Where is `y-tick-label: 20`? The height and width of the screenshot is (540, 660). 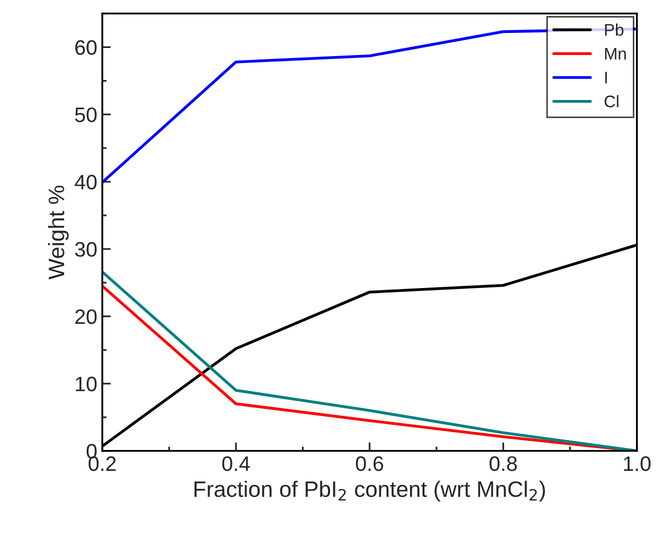 y-tick-label: 20 is located at coordinates (86, 316).